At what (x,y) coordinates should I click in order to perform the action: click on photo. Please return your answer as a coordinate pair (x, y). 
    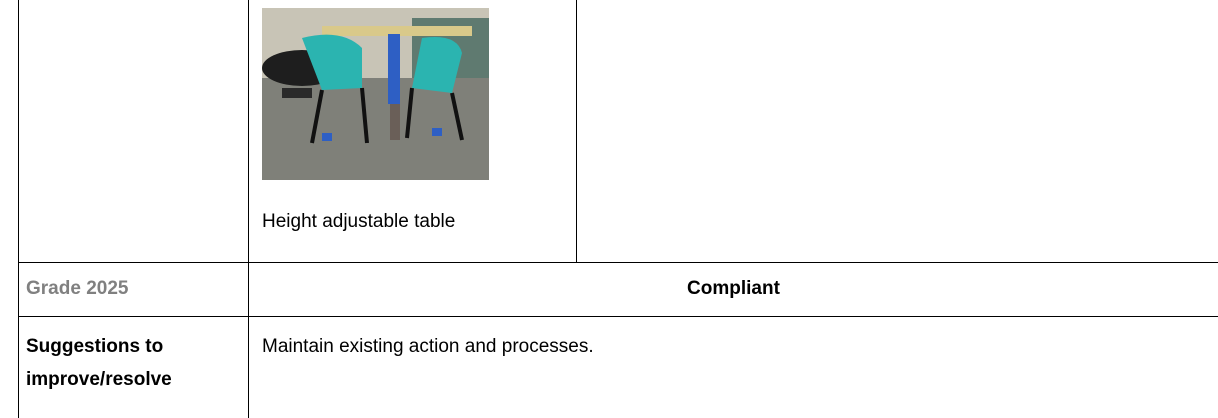
    Looking at the image, I should click on (375, 94).